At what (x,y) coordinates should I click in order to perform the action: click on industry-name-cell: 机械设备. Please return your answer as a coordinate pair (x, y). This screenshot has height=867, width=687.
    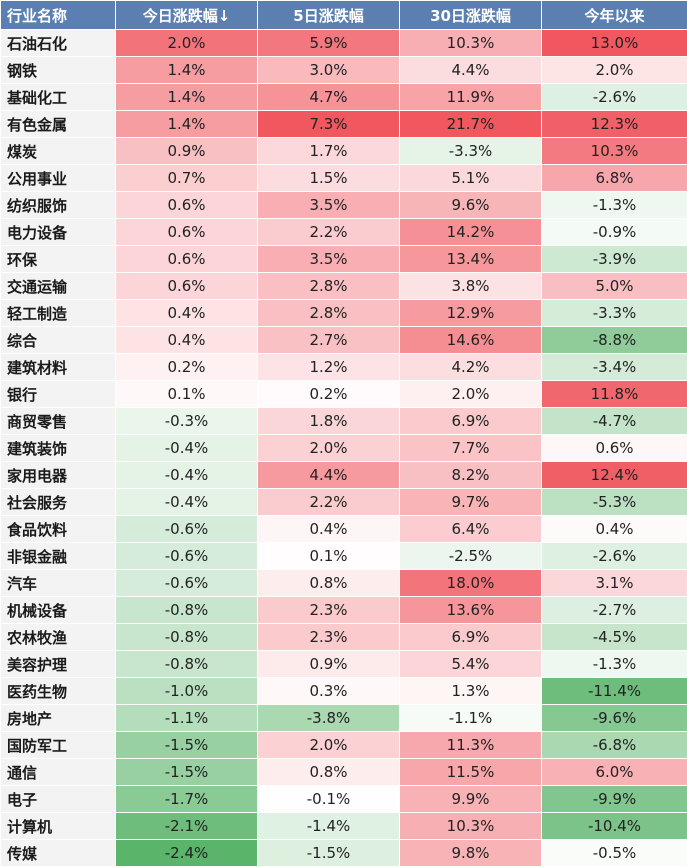
    Looking at the image, I should click on (58, 610).